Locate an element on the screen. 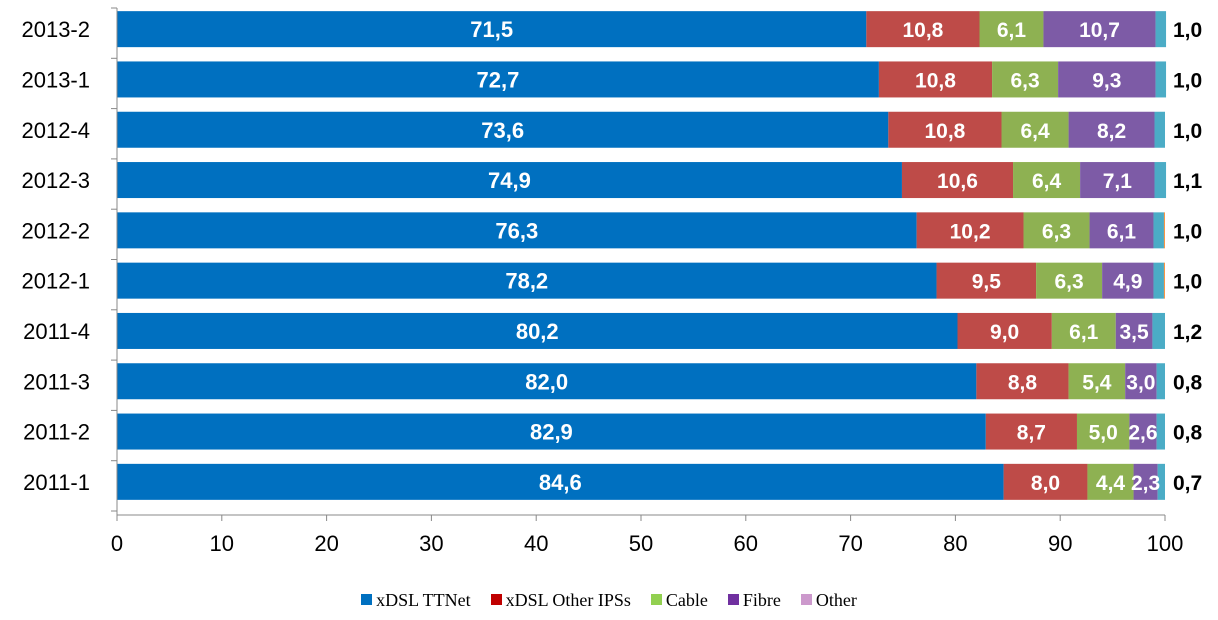 The width and height of the screenshot is (1218, 620). data-label: 72,7 is located at coordinates (498, 79).